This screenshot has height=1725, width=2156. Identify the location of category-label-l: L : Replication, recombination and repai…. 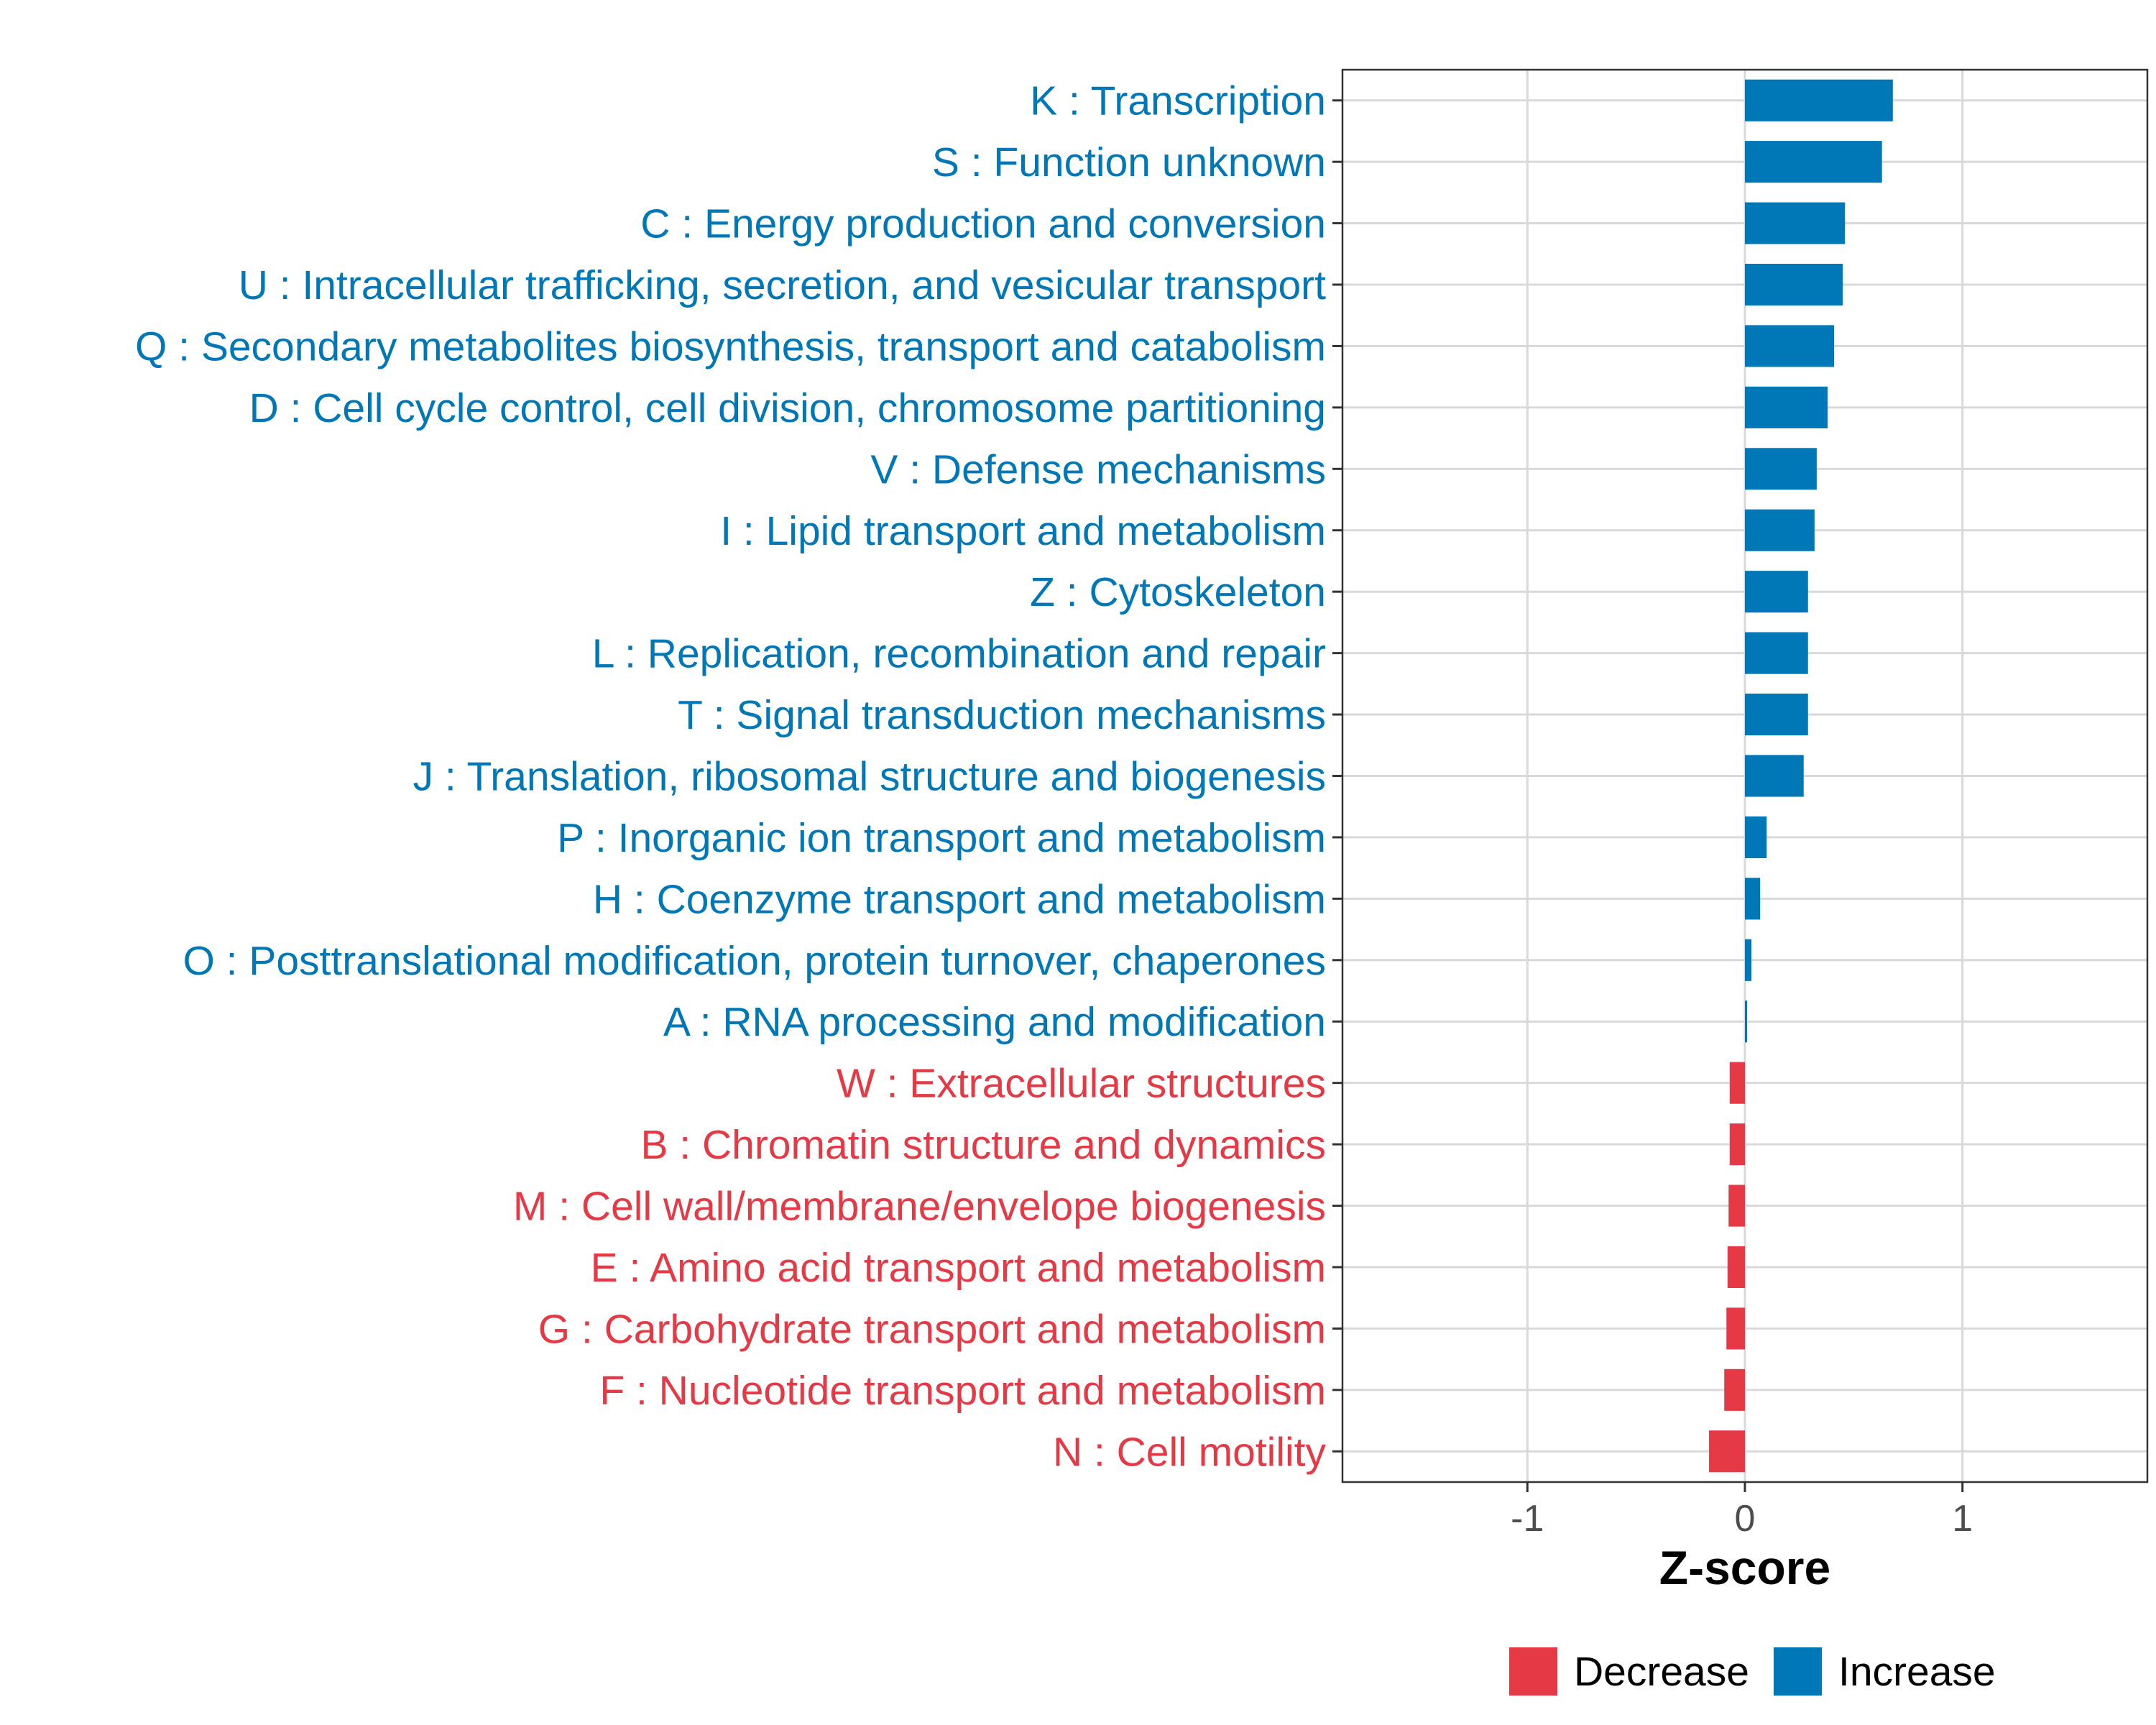
(959, 654).